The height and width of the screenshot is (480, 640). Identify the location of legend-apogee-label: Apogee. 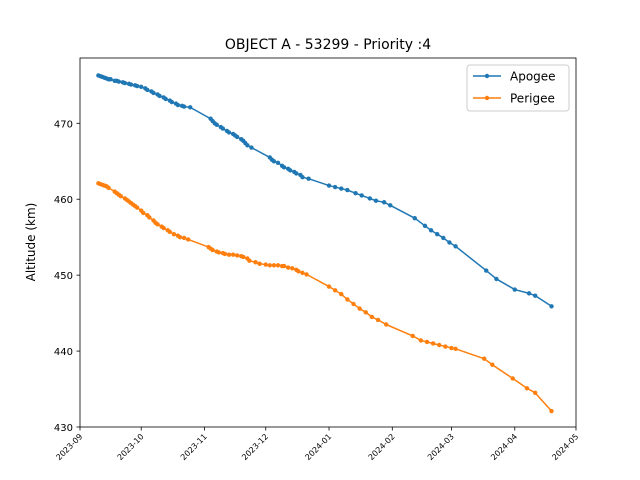
(533, 77).